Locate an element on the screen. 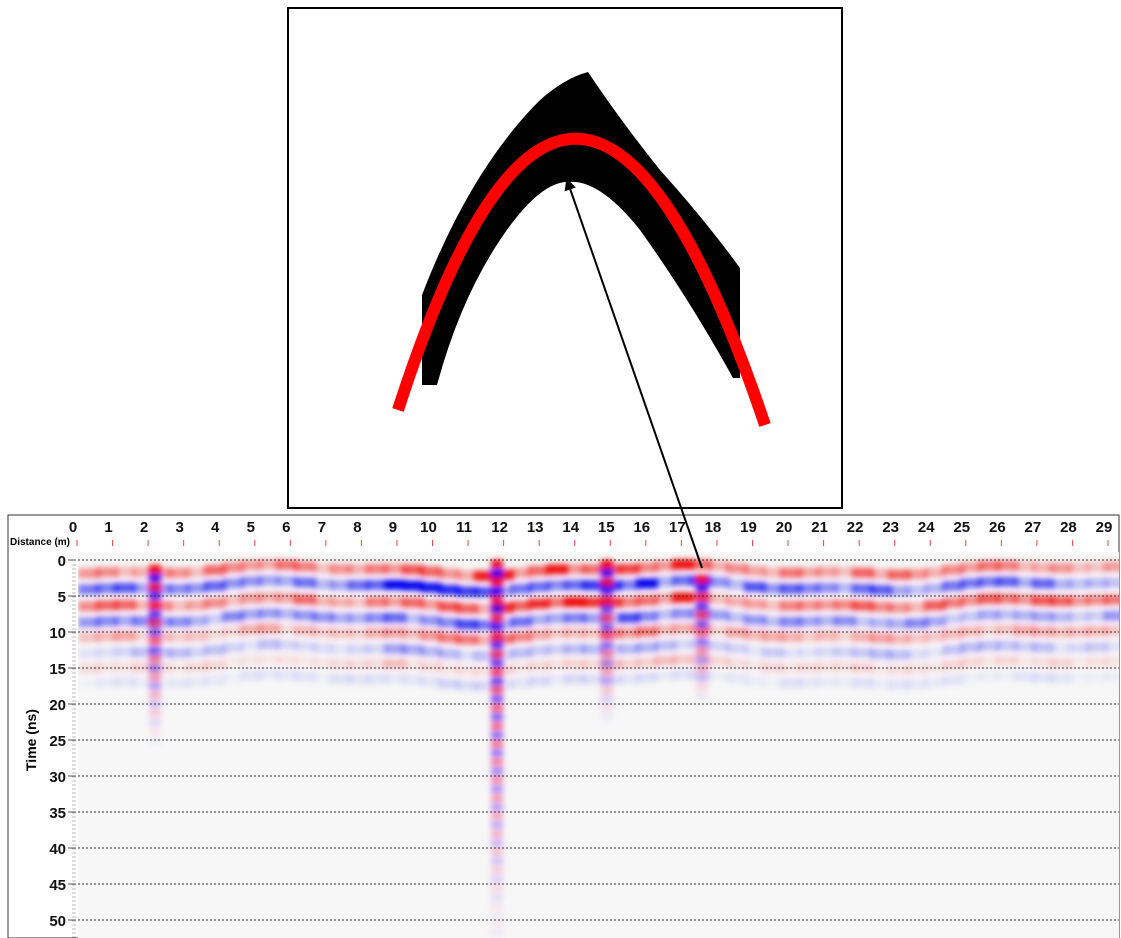  pointer-arrow is located at coordinates (633, 373).